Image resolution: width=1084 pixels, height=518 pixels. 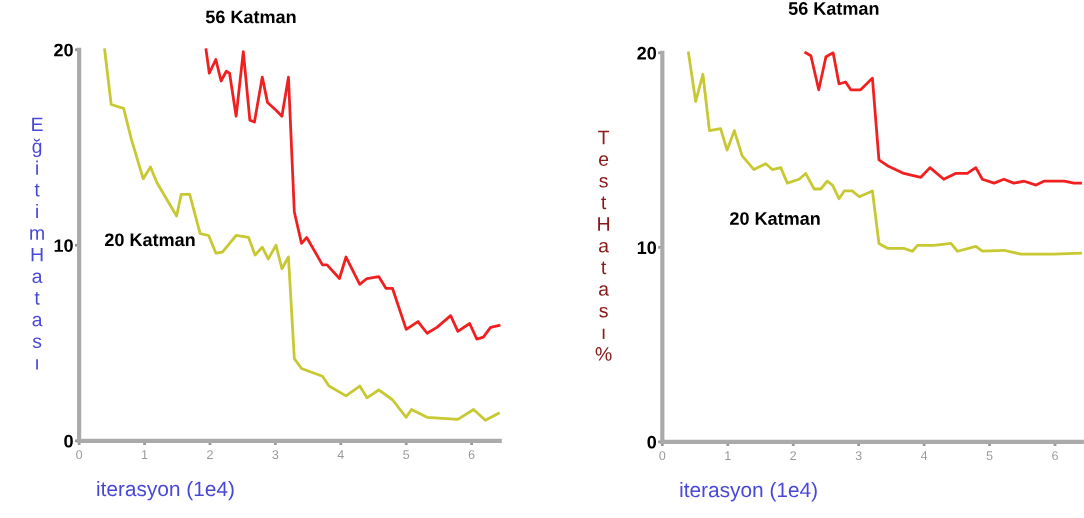 I want to click on text: Test Hatası %, so click(x=603, y=245).